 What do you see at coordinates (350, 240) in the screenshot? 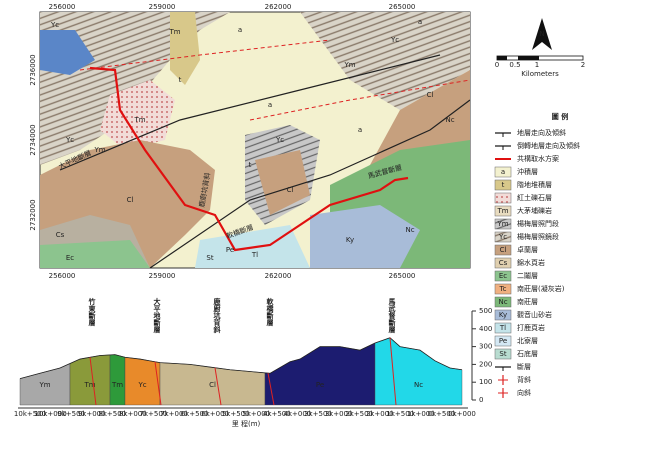
I see `unit-label: Ky` at bounding box center [350, 240].